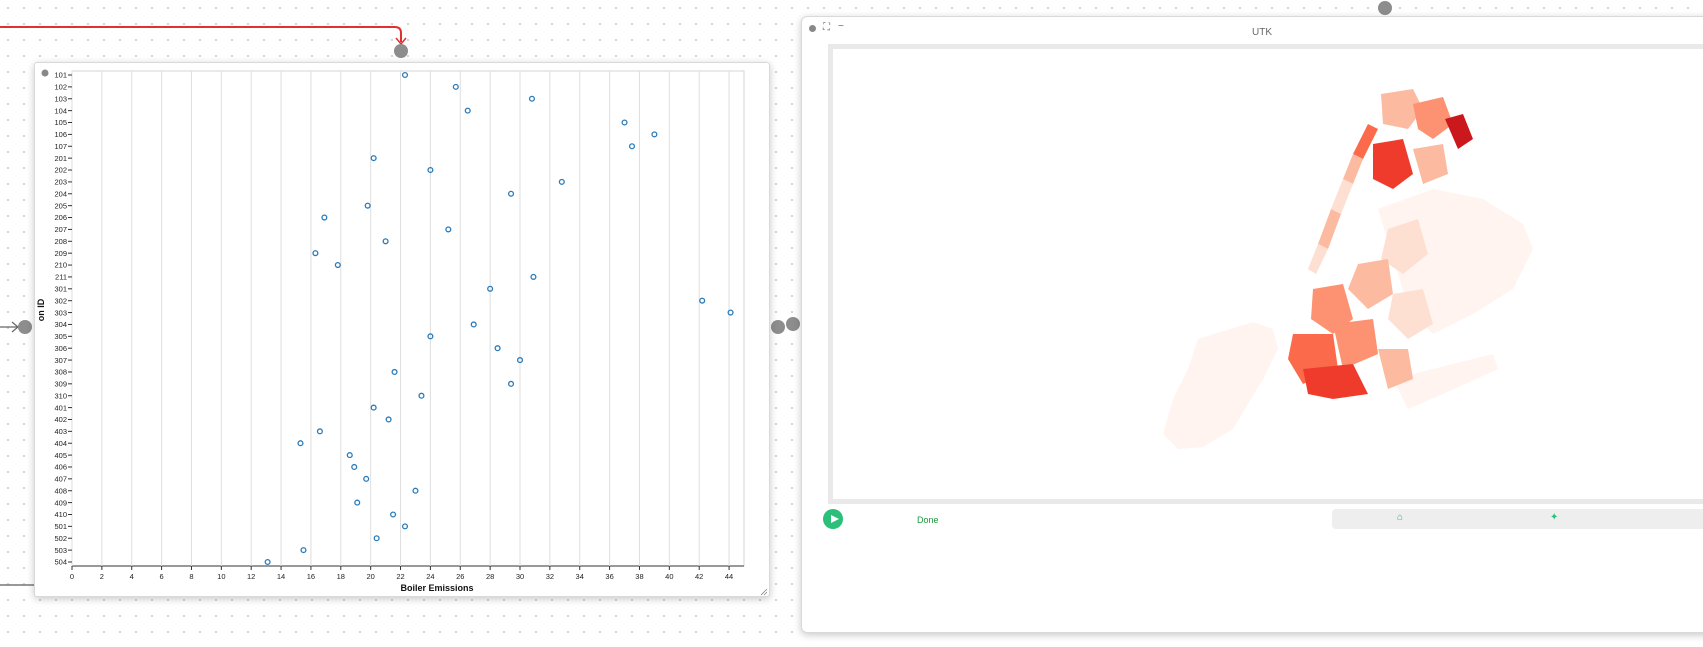  What do you see at coordinates (1353, 169) in the screenshot?
I see `region-manhattan-b` at bounding box center [1353, 169].